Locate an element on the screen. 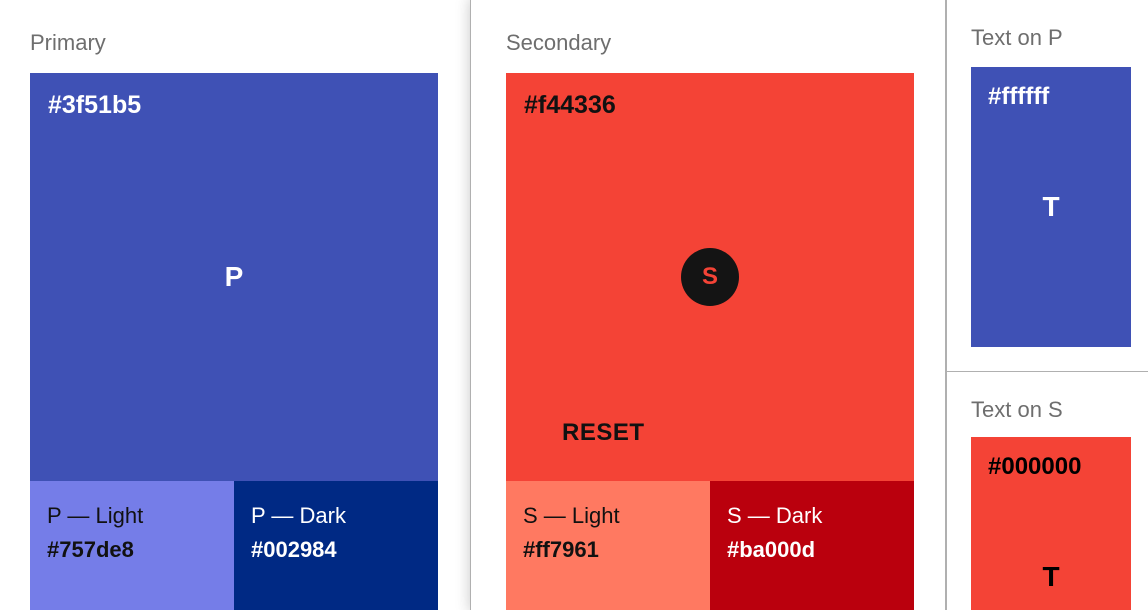 Image resolution: width=1148 pixels, height=610 pixels. secondary-selector-circle: S is located at coordinates (710, 277).